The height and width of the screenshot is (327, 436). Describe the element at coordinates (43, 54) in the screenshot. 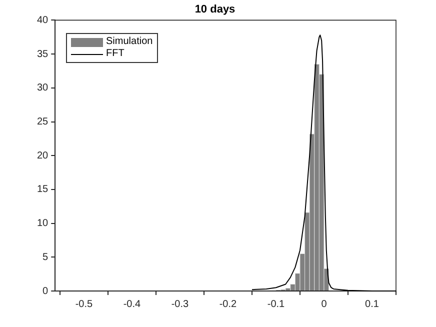

I see `y-tick-label: 35` at that location.